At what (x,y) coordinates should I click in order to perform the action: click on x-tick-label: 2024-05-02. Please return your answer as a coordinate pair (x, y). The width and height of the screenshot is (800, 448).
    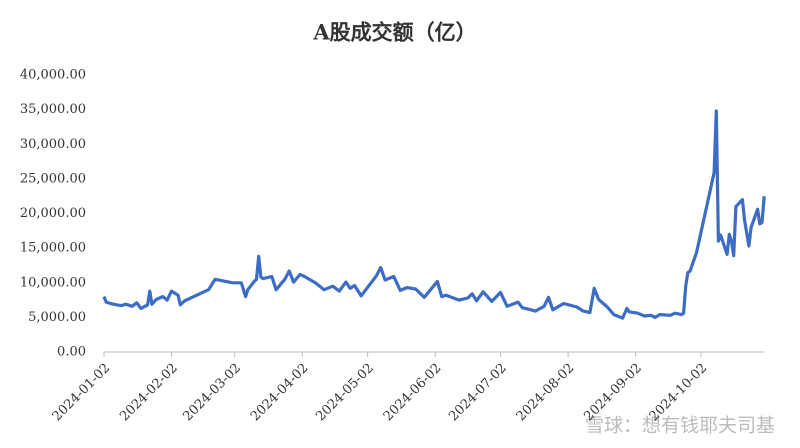
    Looking at the image, I should click on (345, 393).